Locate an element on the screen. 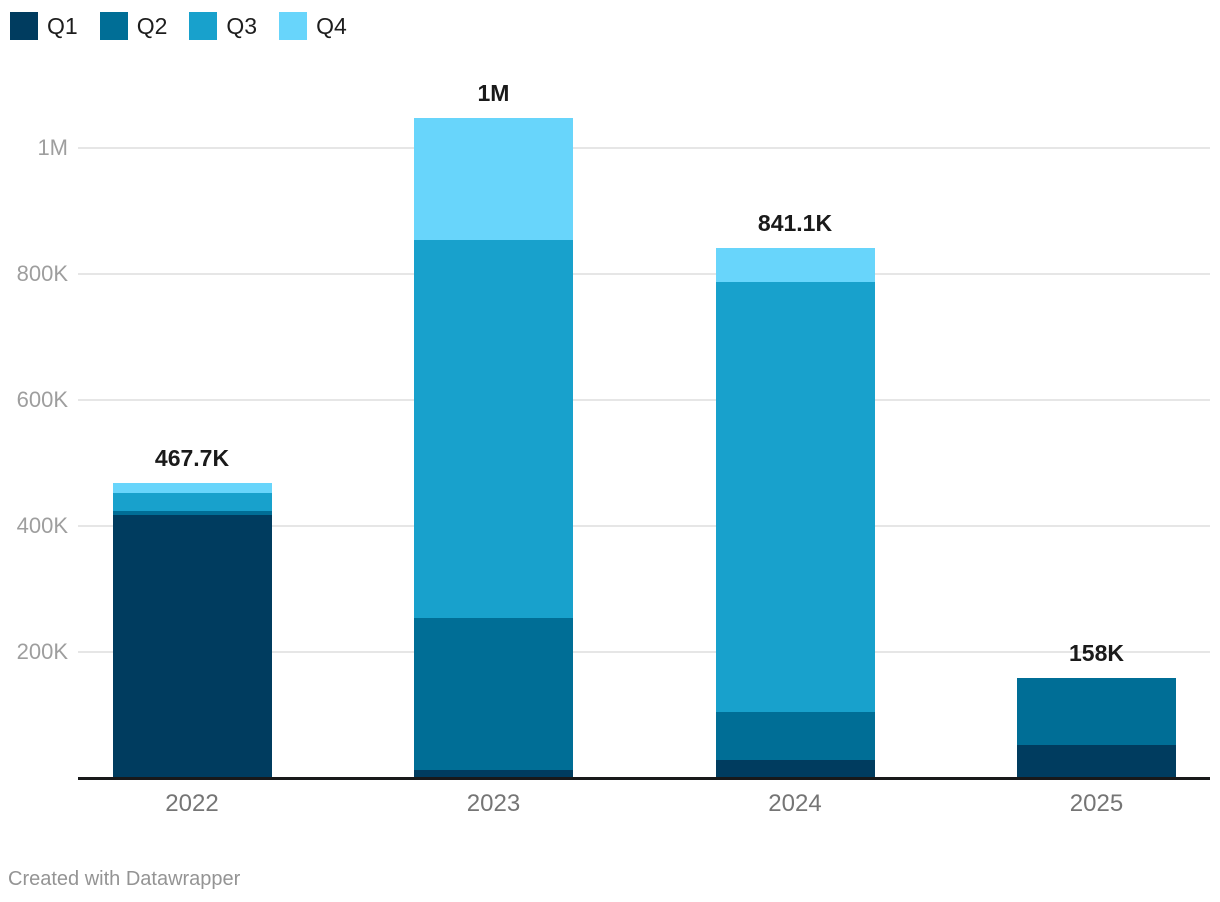  legend-label: Q2 is located at coordinates (152, 25).